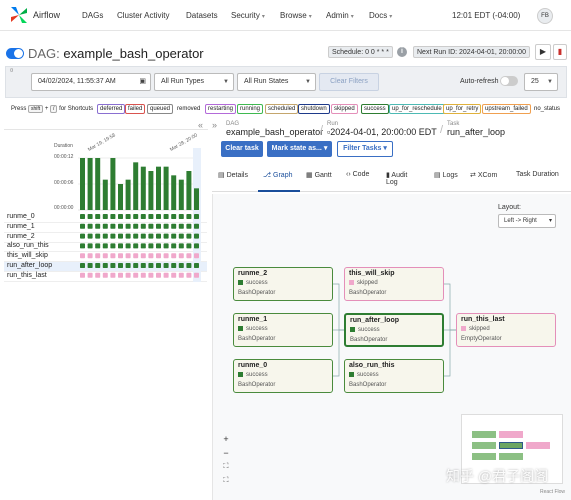 The width and height of the screenshot is (571, 500). I want to click on tab-details: ▤ Details, so click(233, 175).